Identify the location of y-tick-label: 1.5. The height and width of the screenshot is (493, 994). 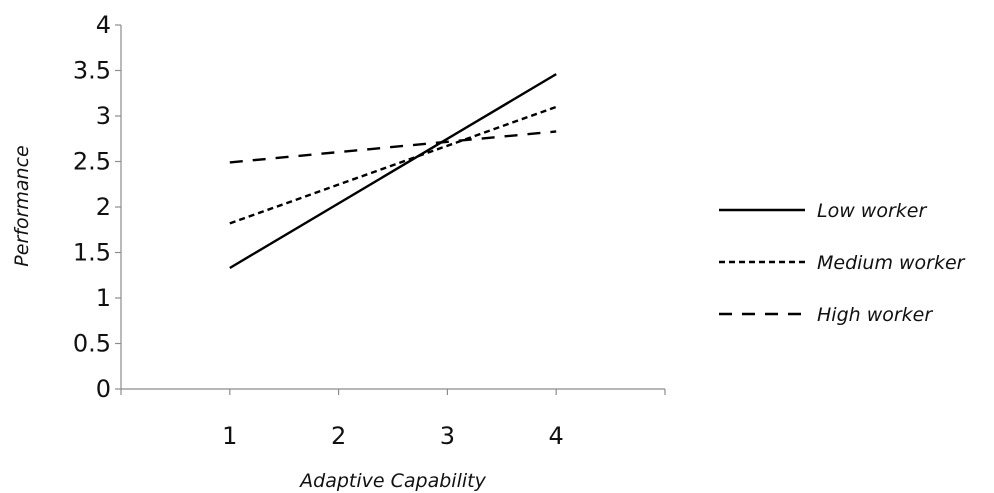
(92, 253).